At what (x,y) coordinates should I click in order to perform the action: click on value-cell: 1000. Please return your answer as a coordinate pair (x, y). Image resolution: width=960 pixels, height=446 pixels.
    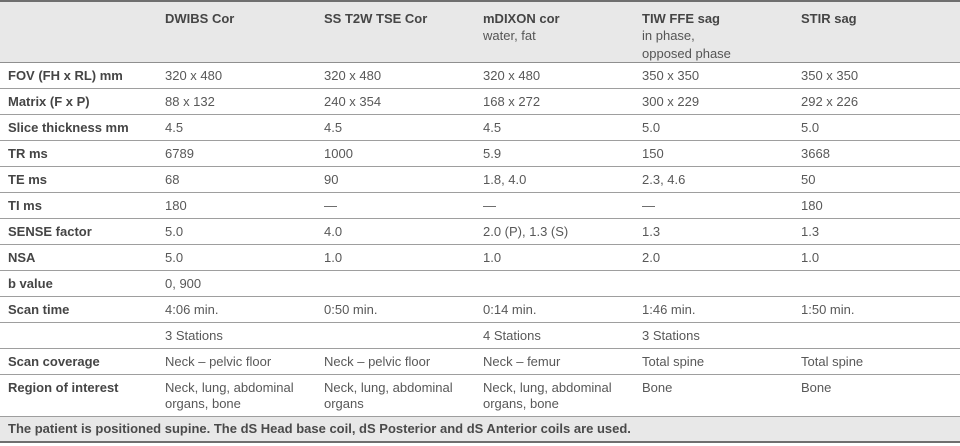
    Looking at the image, I should click on (403, 154).